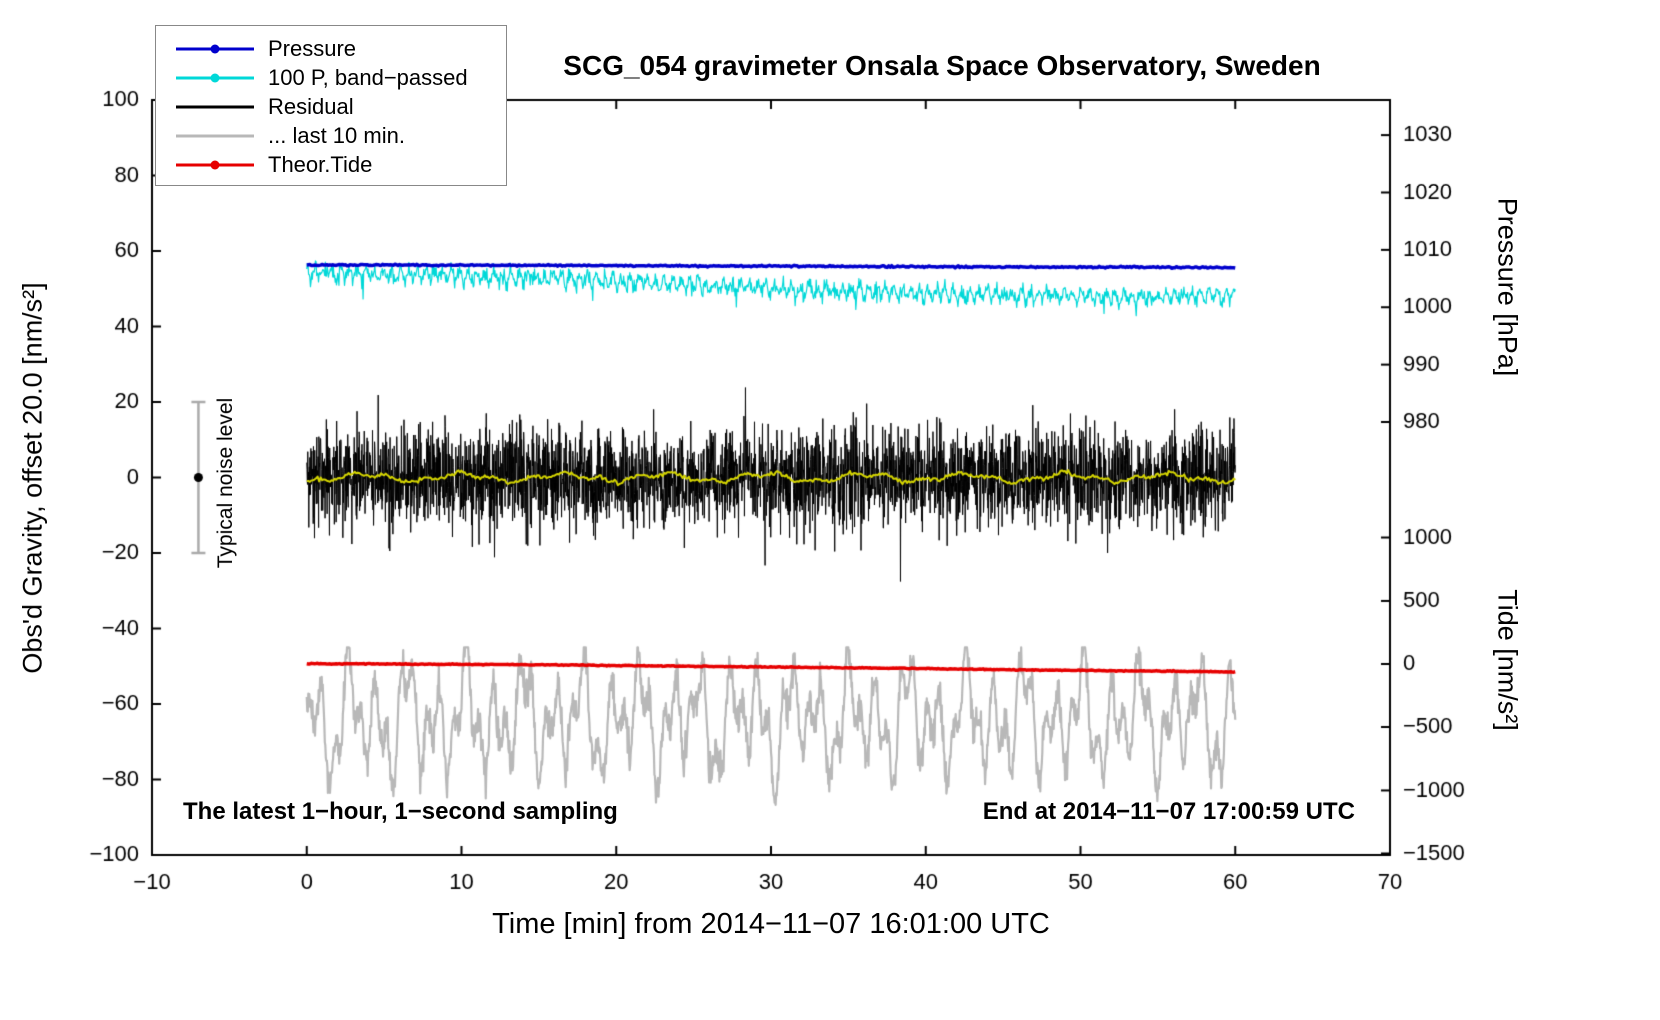 Image resolution: width=1660 pixels, height=1020 pixels. I want to click on last-10-min-line-marker-icon, so click(215, 136).